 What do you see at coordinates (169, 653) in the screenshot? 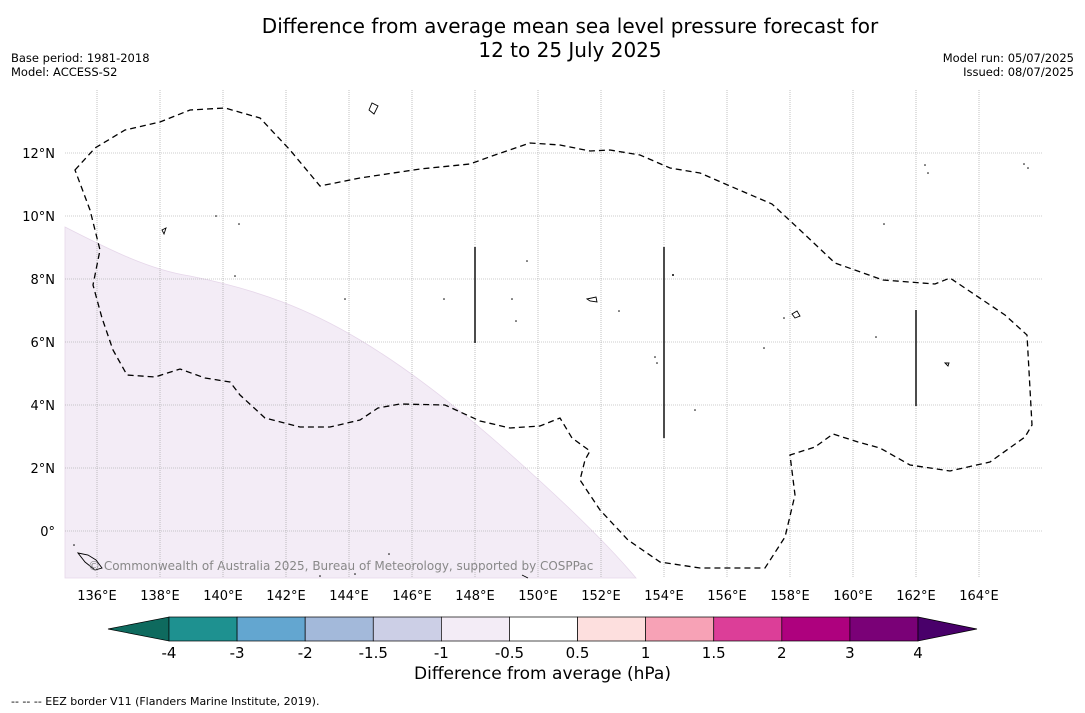
I see `colorbar-tick-label: -4` at bounding box center [169, 653].